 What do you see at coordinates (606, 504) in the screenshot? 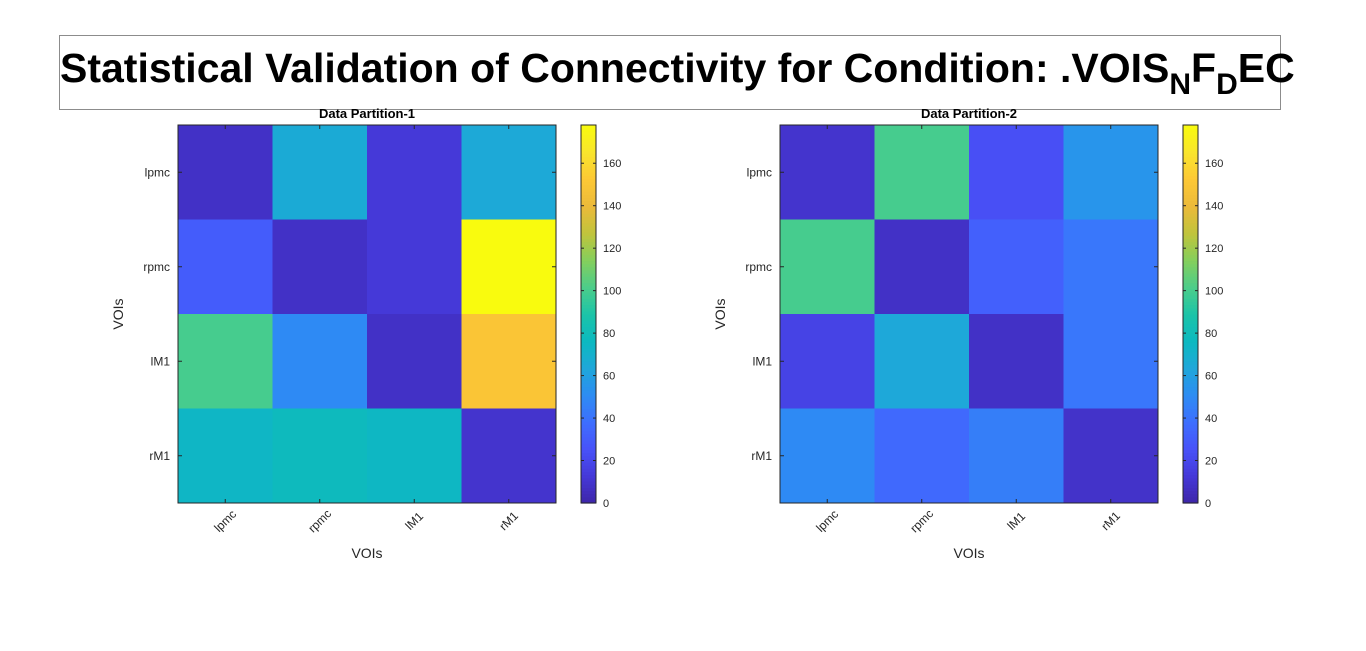
I see `colorbar-tick-label: 0` at bounding box center [606, 504].